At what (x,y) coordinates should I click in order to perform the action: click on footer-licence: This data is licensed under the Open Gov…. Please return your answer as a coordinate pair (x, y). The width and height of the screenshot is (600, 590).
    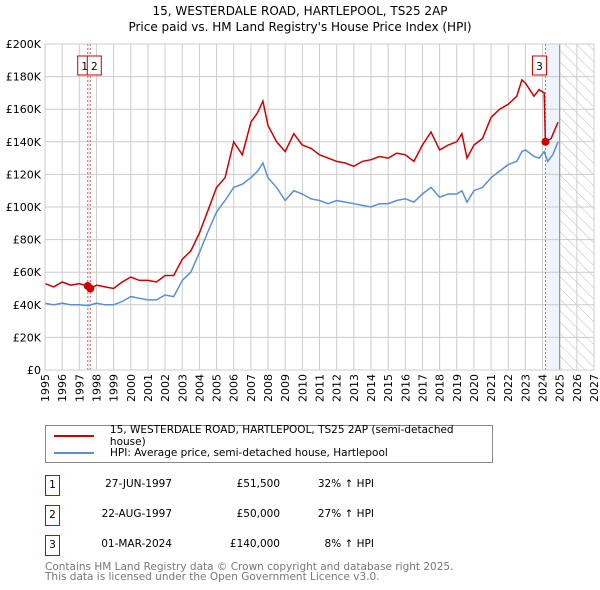
    Looking at the image, I should click on (212, 577).